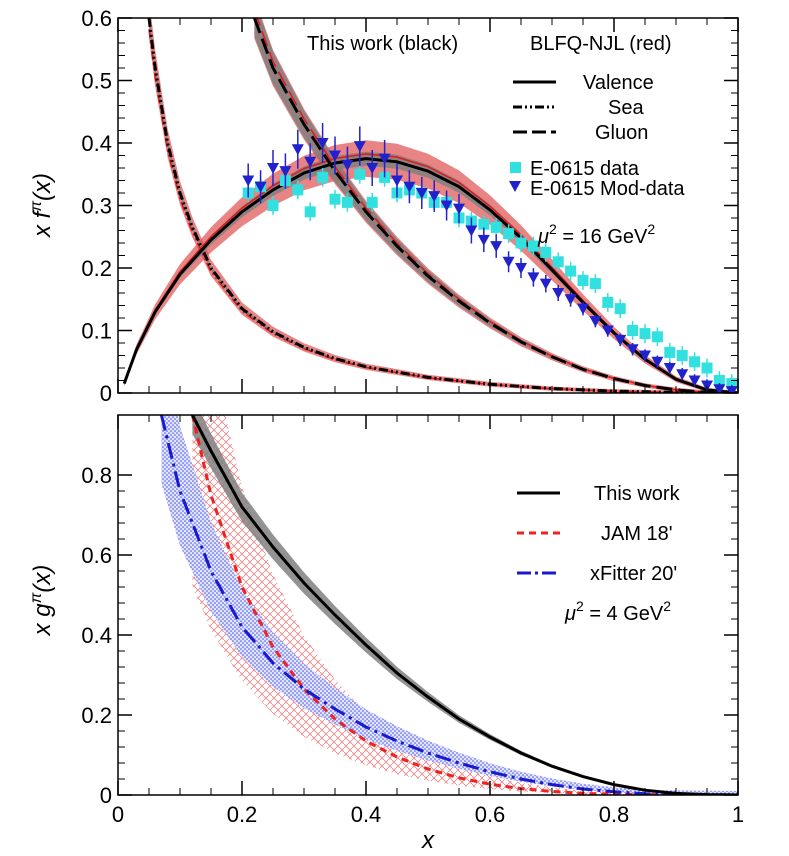  What do you see at coordinates (617, 611) in the screenshot?
I see `bottom-scale-label: μ2 = 4 GeV2` at bounding box center [617, 611].